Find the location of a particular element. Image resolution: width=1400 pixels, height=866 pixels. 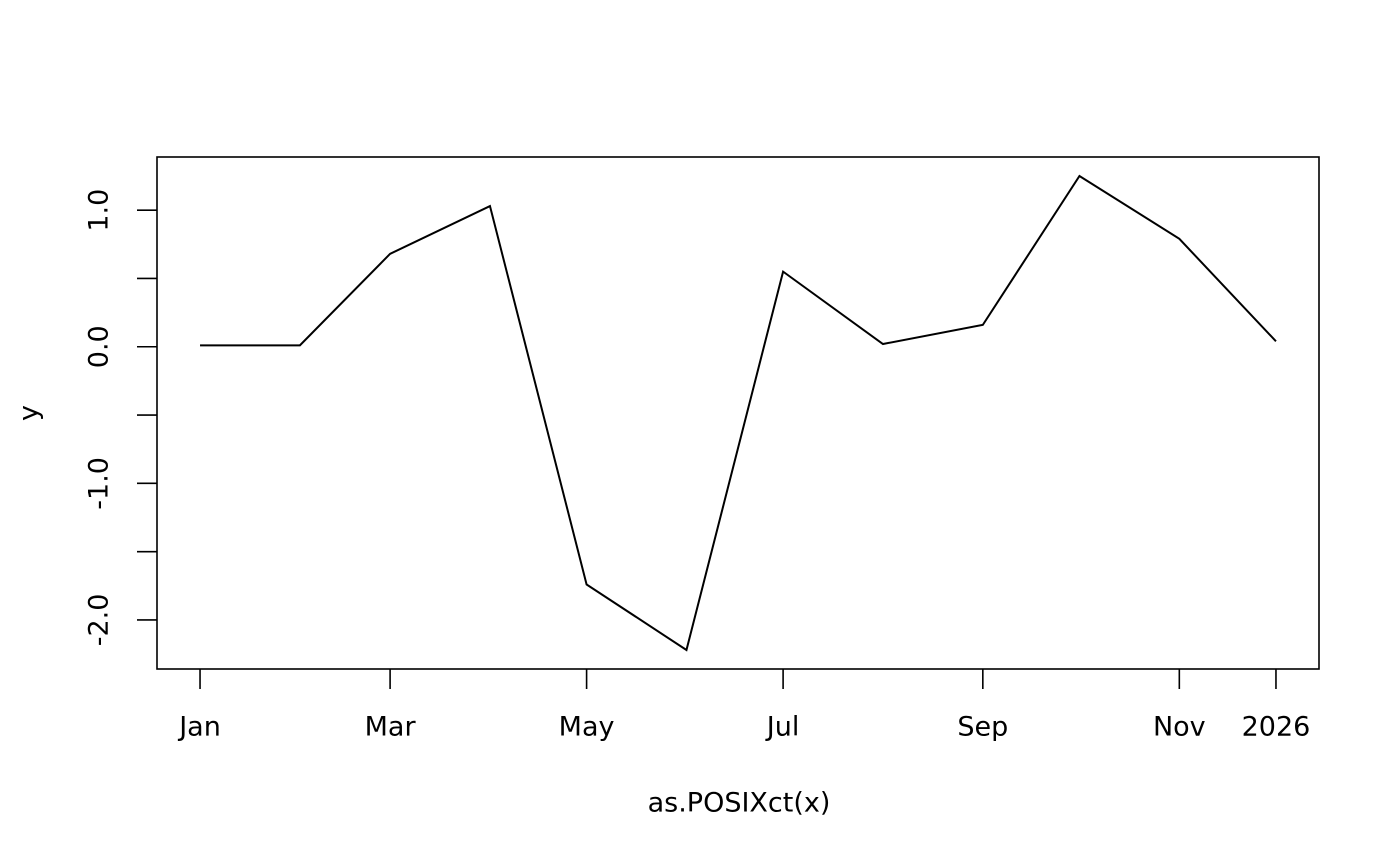

x-tick-label: Mar is located at coordinates (391, 727).